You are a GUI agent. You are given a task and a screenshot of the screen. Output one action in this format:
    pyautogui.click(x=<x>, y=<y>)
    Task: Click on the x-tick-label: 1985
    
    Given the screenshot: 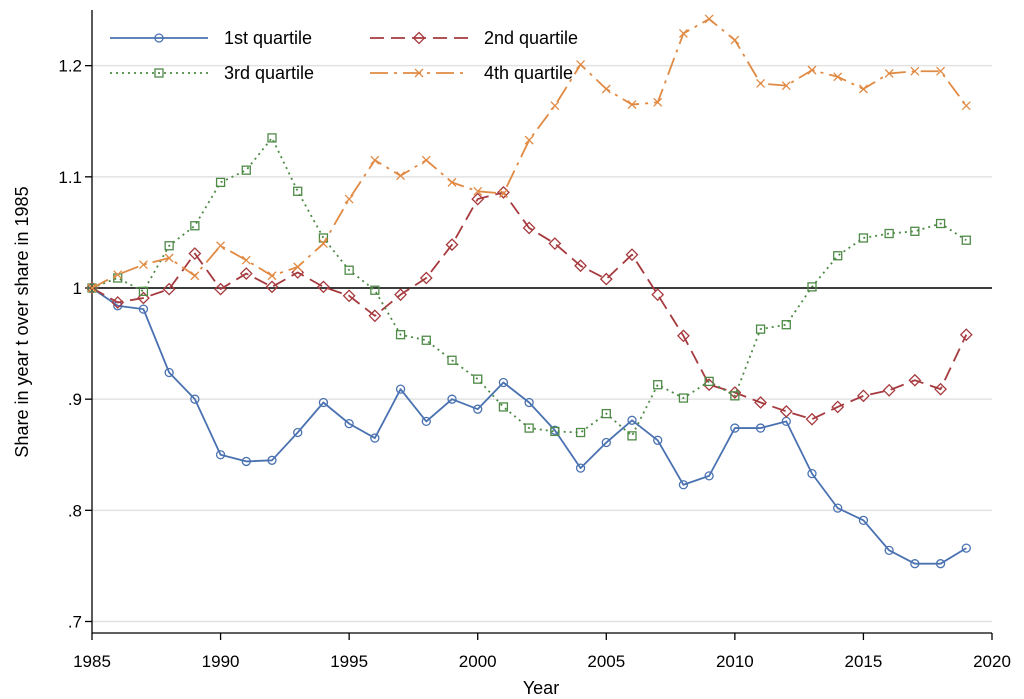 What is the action you would take?
    pyautogui.click(x=92, y=661)
    